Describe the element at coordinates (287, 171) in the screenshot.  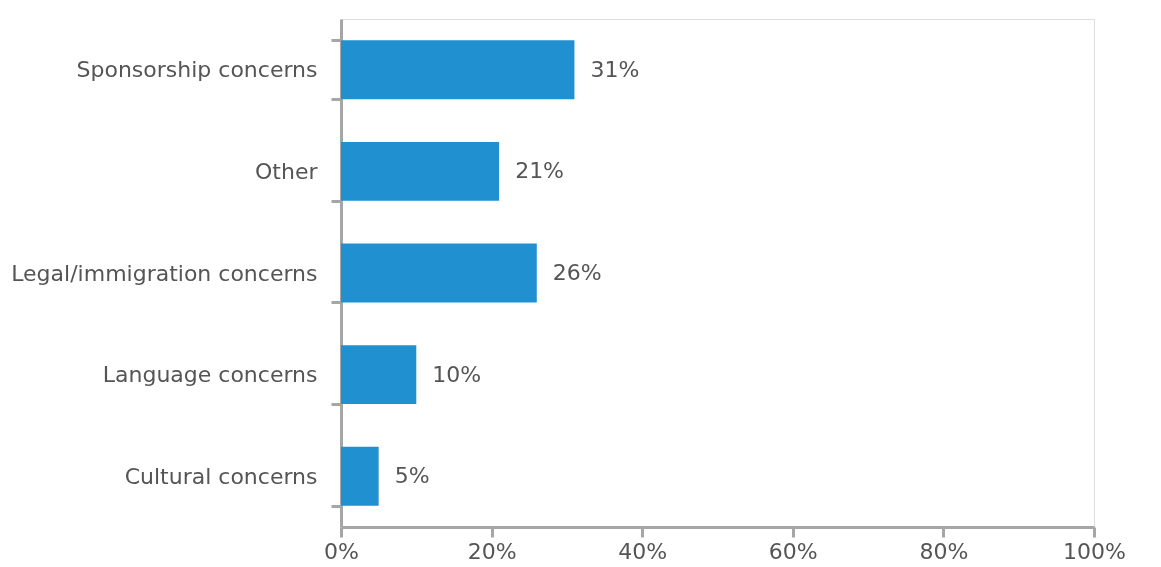
I see `y-tick-label: Other` at that location.